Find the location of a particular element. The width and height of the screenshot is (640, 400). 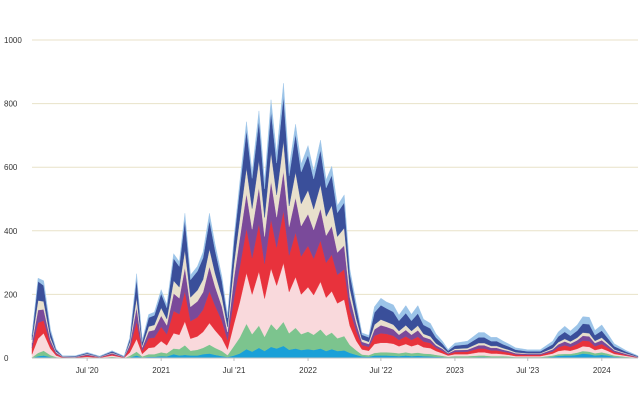

y-tick-label: 600 is located at coordinates (11, 167).